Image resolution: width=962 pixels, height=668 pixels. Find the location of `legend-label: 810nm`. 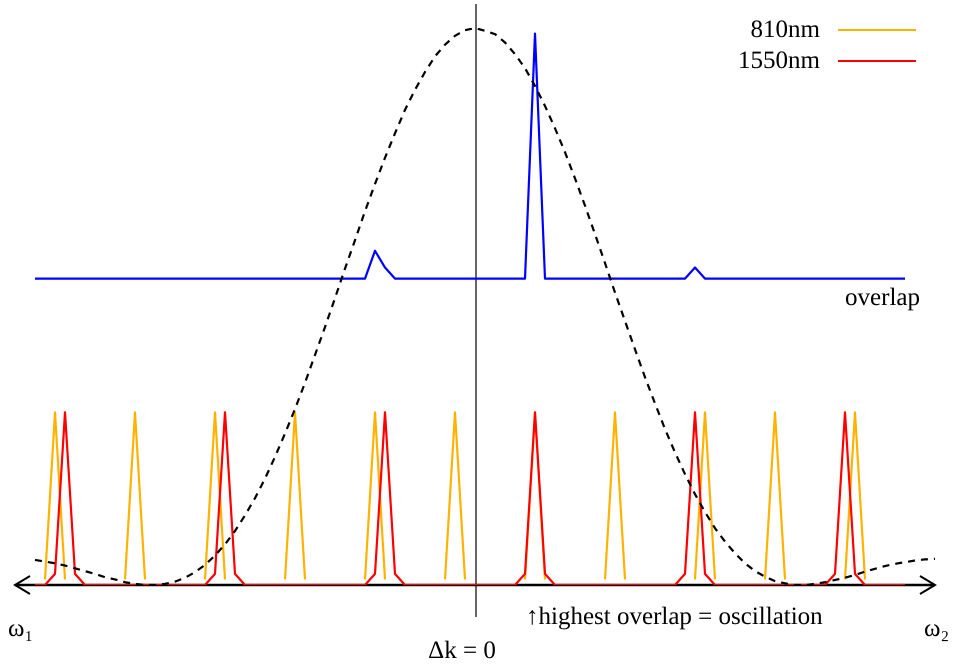

legend-label: 810nm is located at coordinates (785, 30).